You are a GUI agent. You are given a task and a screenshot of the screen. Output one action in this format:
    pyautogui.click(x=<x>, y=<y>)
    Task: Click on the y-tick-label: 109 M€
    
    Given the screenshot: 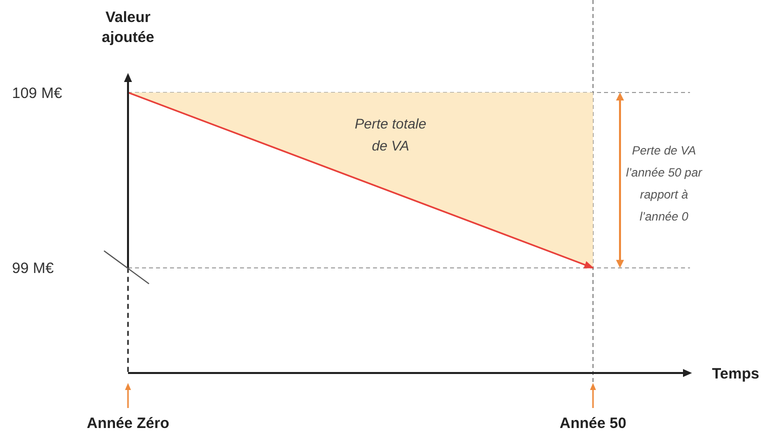 What is the action you would take?
    pyautogui.click(x=37, y=93)
    